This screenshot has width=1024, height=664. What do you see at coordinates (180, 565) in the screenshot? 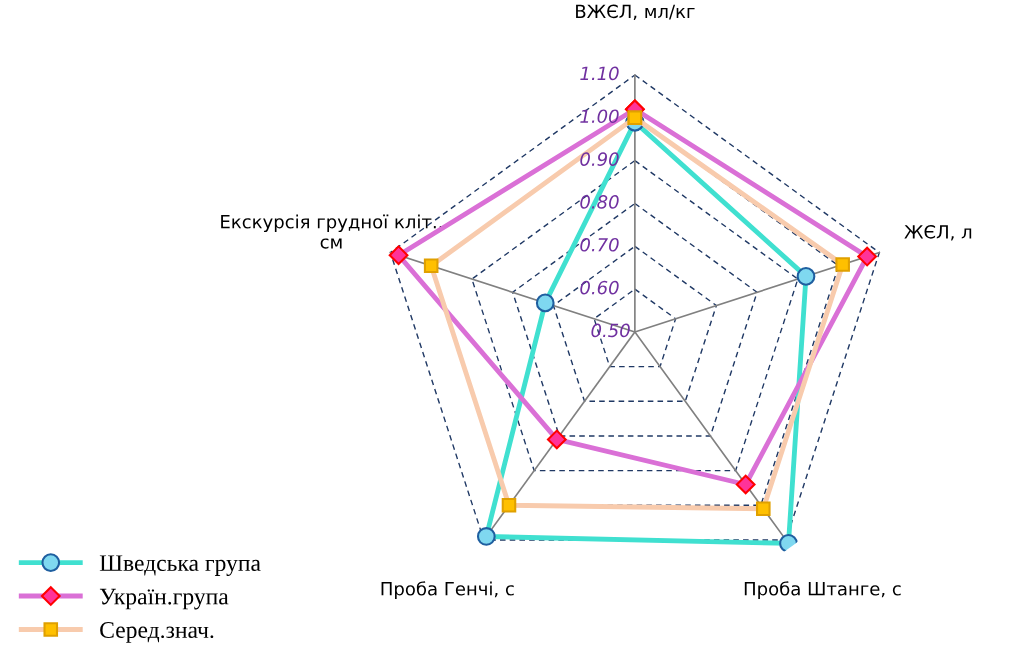
I see `legend-label: Шведська група` at bounding box center [180, 565].